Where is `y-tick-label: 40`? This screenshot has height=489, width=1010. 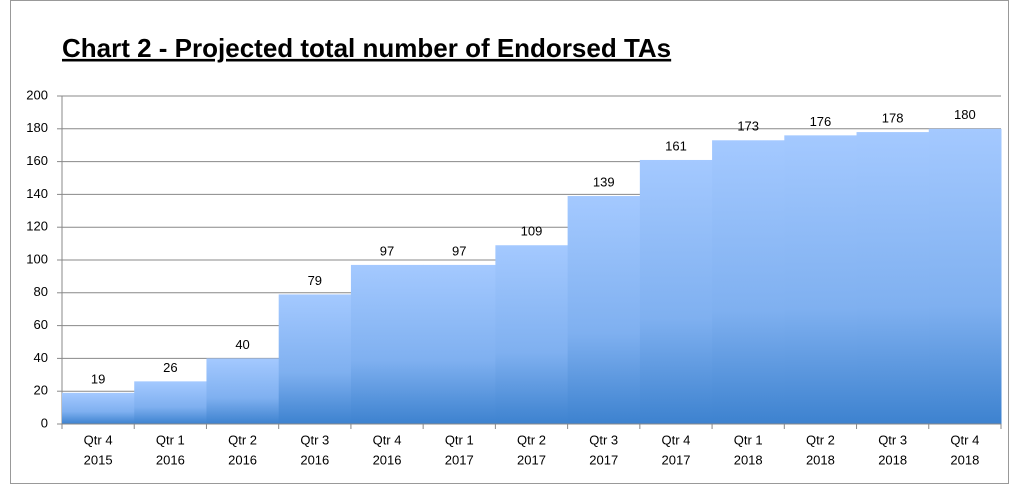 y-tick-label: 40 is located at coordinates (41, 357).